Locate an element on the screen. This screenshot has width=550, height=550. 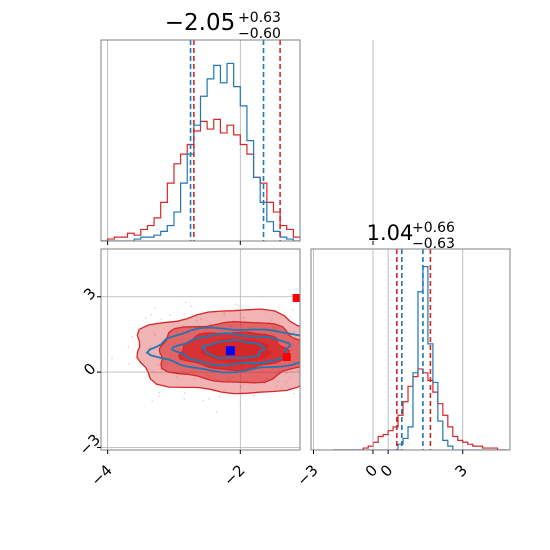
param1-plus-label: +0.63 is located at coordinates (259, 18).